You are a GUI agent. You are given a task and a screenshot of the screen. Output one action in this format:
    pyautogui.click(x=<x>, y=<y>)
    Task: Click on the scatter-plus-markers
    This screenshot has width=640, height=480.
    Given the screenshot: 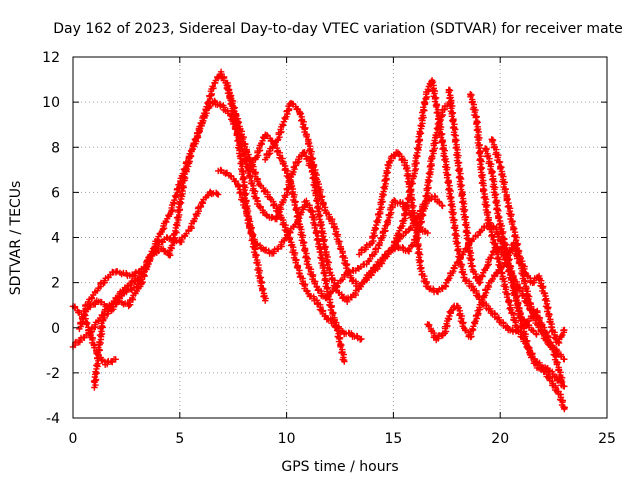 What is the action you would take?
    pyautogui.click(x=525, y=267)
    